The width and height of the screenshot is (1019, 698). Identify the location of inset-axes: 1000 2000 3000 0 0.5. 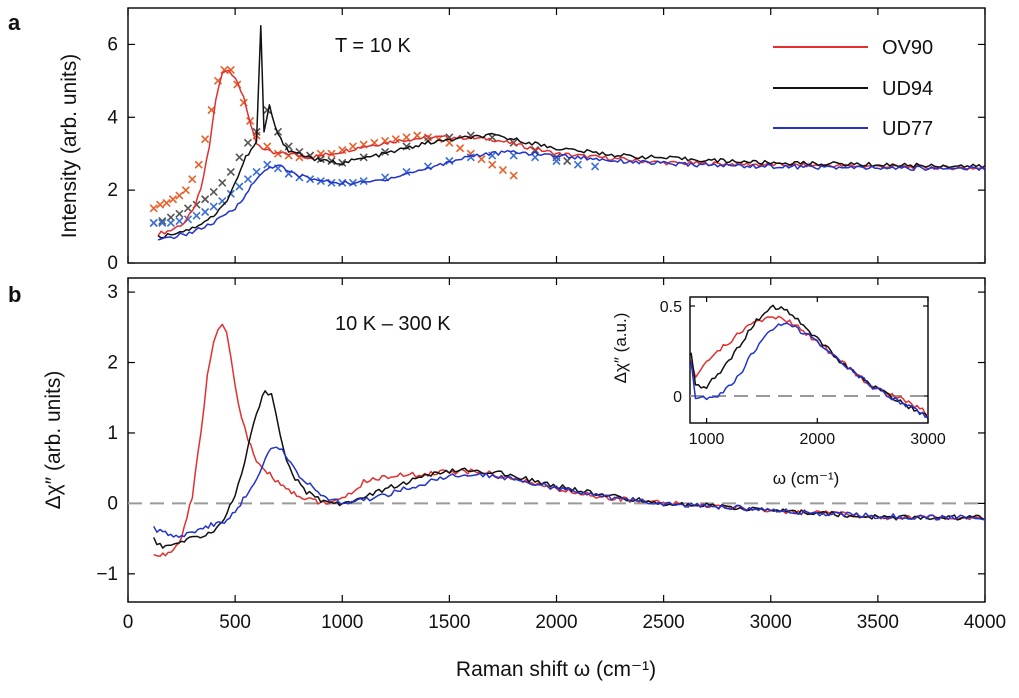
(803, 372).